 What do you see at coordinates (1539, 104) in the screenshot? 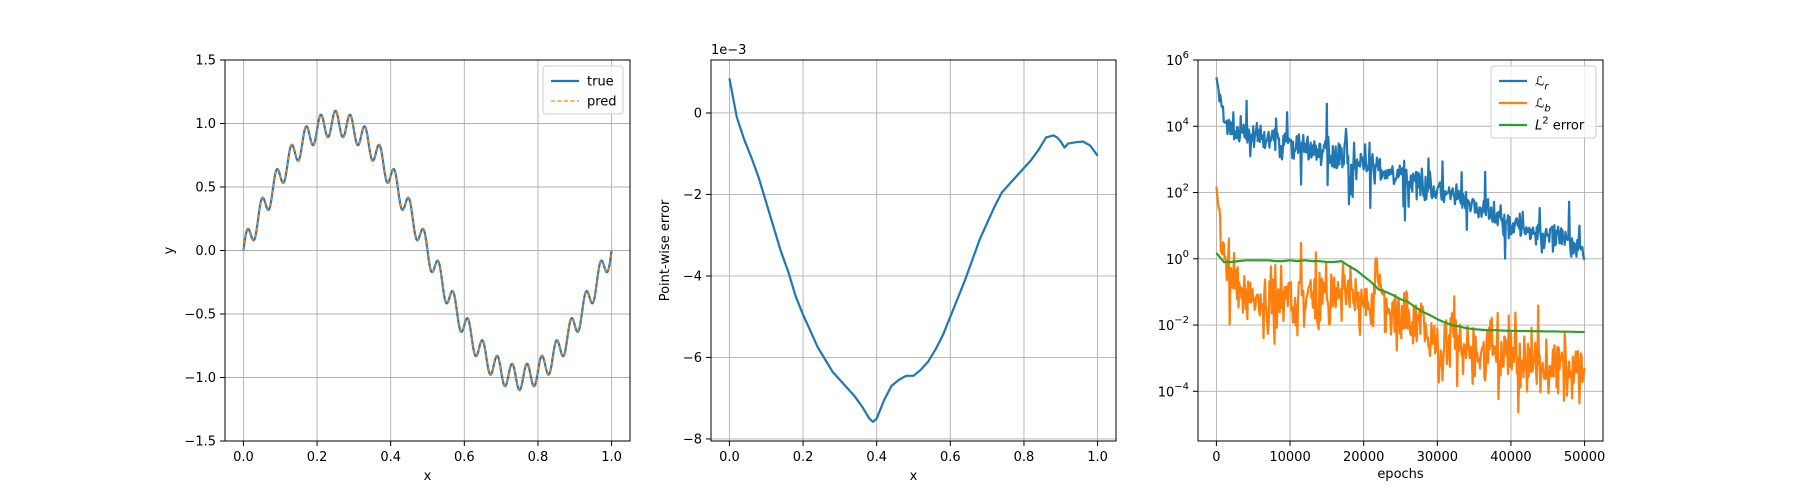
I see `legend-label-b-symbol: ℒ` at bounding box center [1539, 104].